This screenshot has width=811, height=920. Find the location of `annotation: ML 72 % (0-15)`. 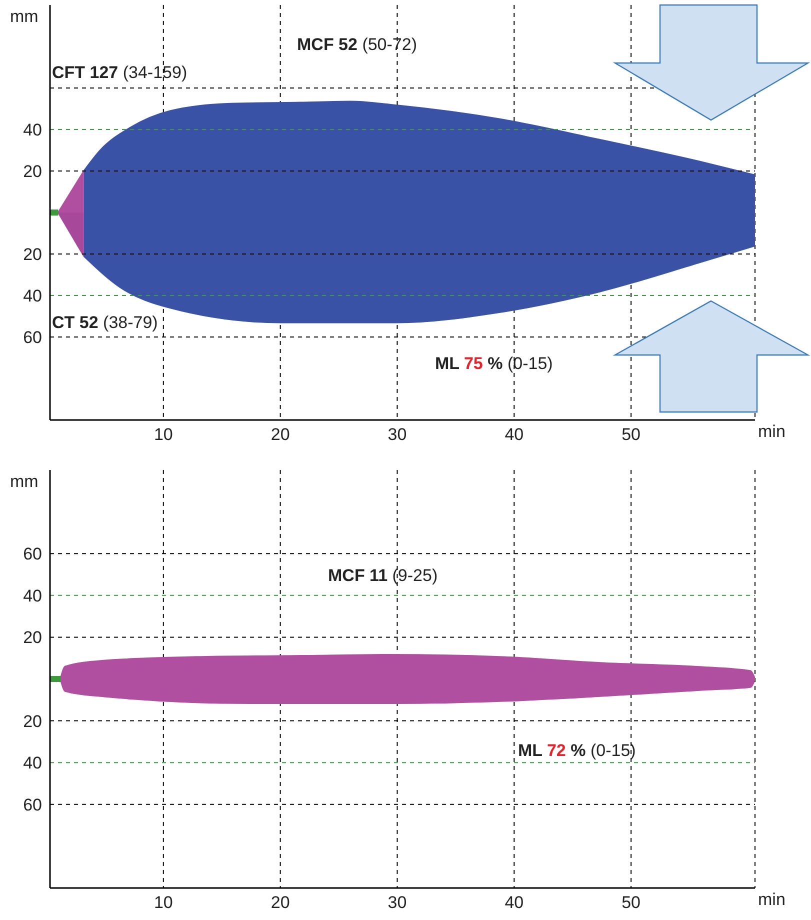

annotation: ML 72 % (0-15) is located at coordinates (577, 751).